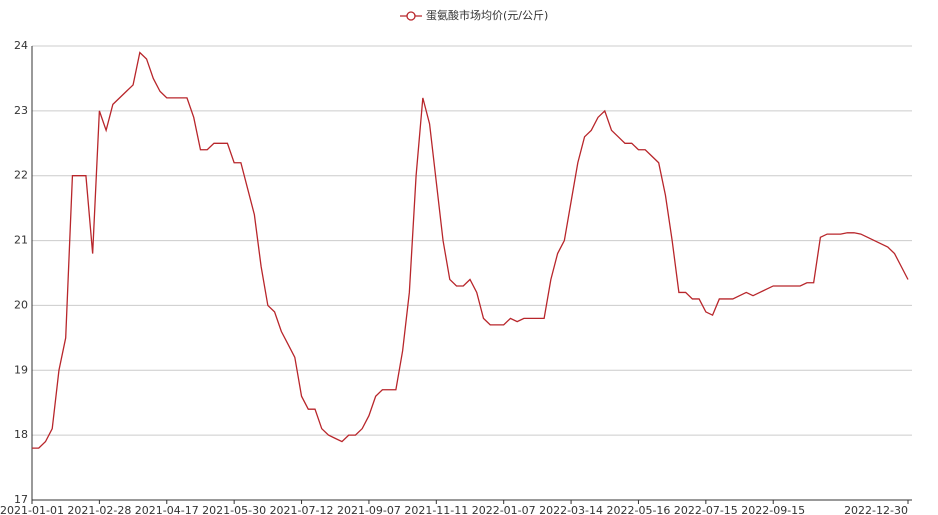  What do you see at coordinates (21, 45) in the screenshot?
I see `y-tick-label: 24` at bounding box center [21, 45].